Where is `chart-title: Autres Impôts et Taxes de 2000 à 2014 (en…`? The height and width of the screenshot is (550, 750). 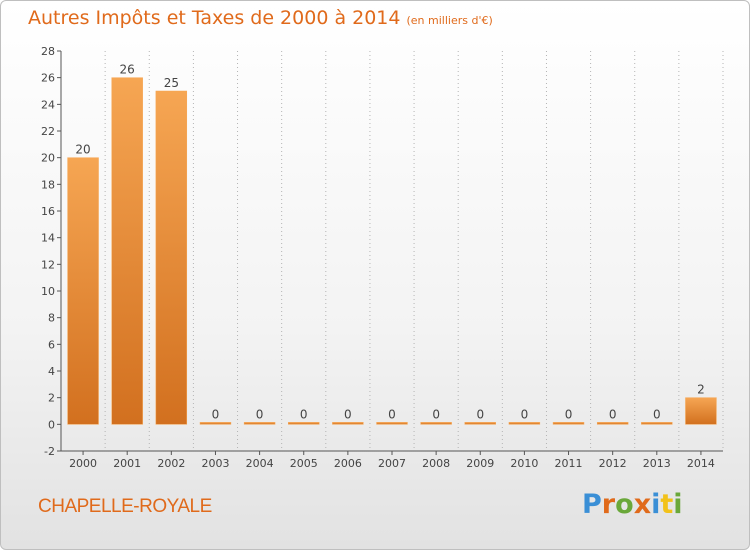 chart-title: Autres Impôts et Taxes de 2000 à 2014 (en… is located at coordinates (260, 18).